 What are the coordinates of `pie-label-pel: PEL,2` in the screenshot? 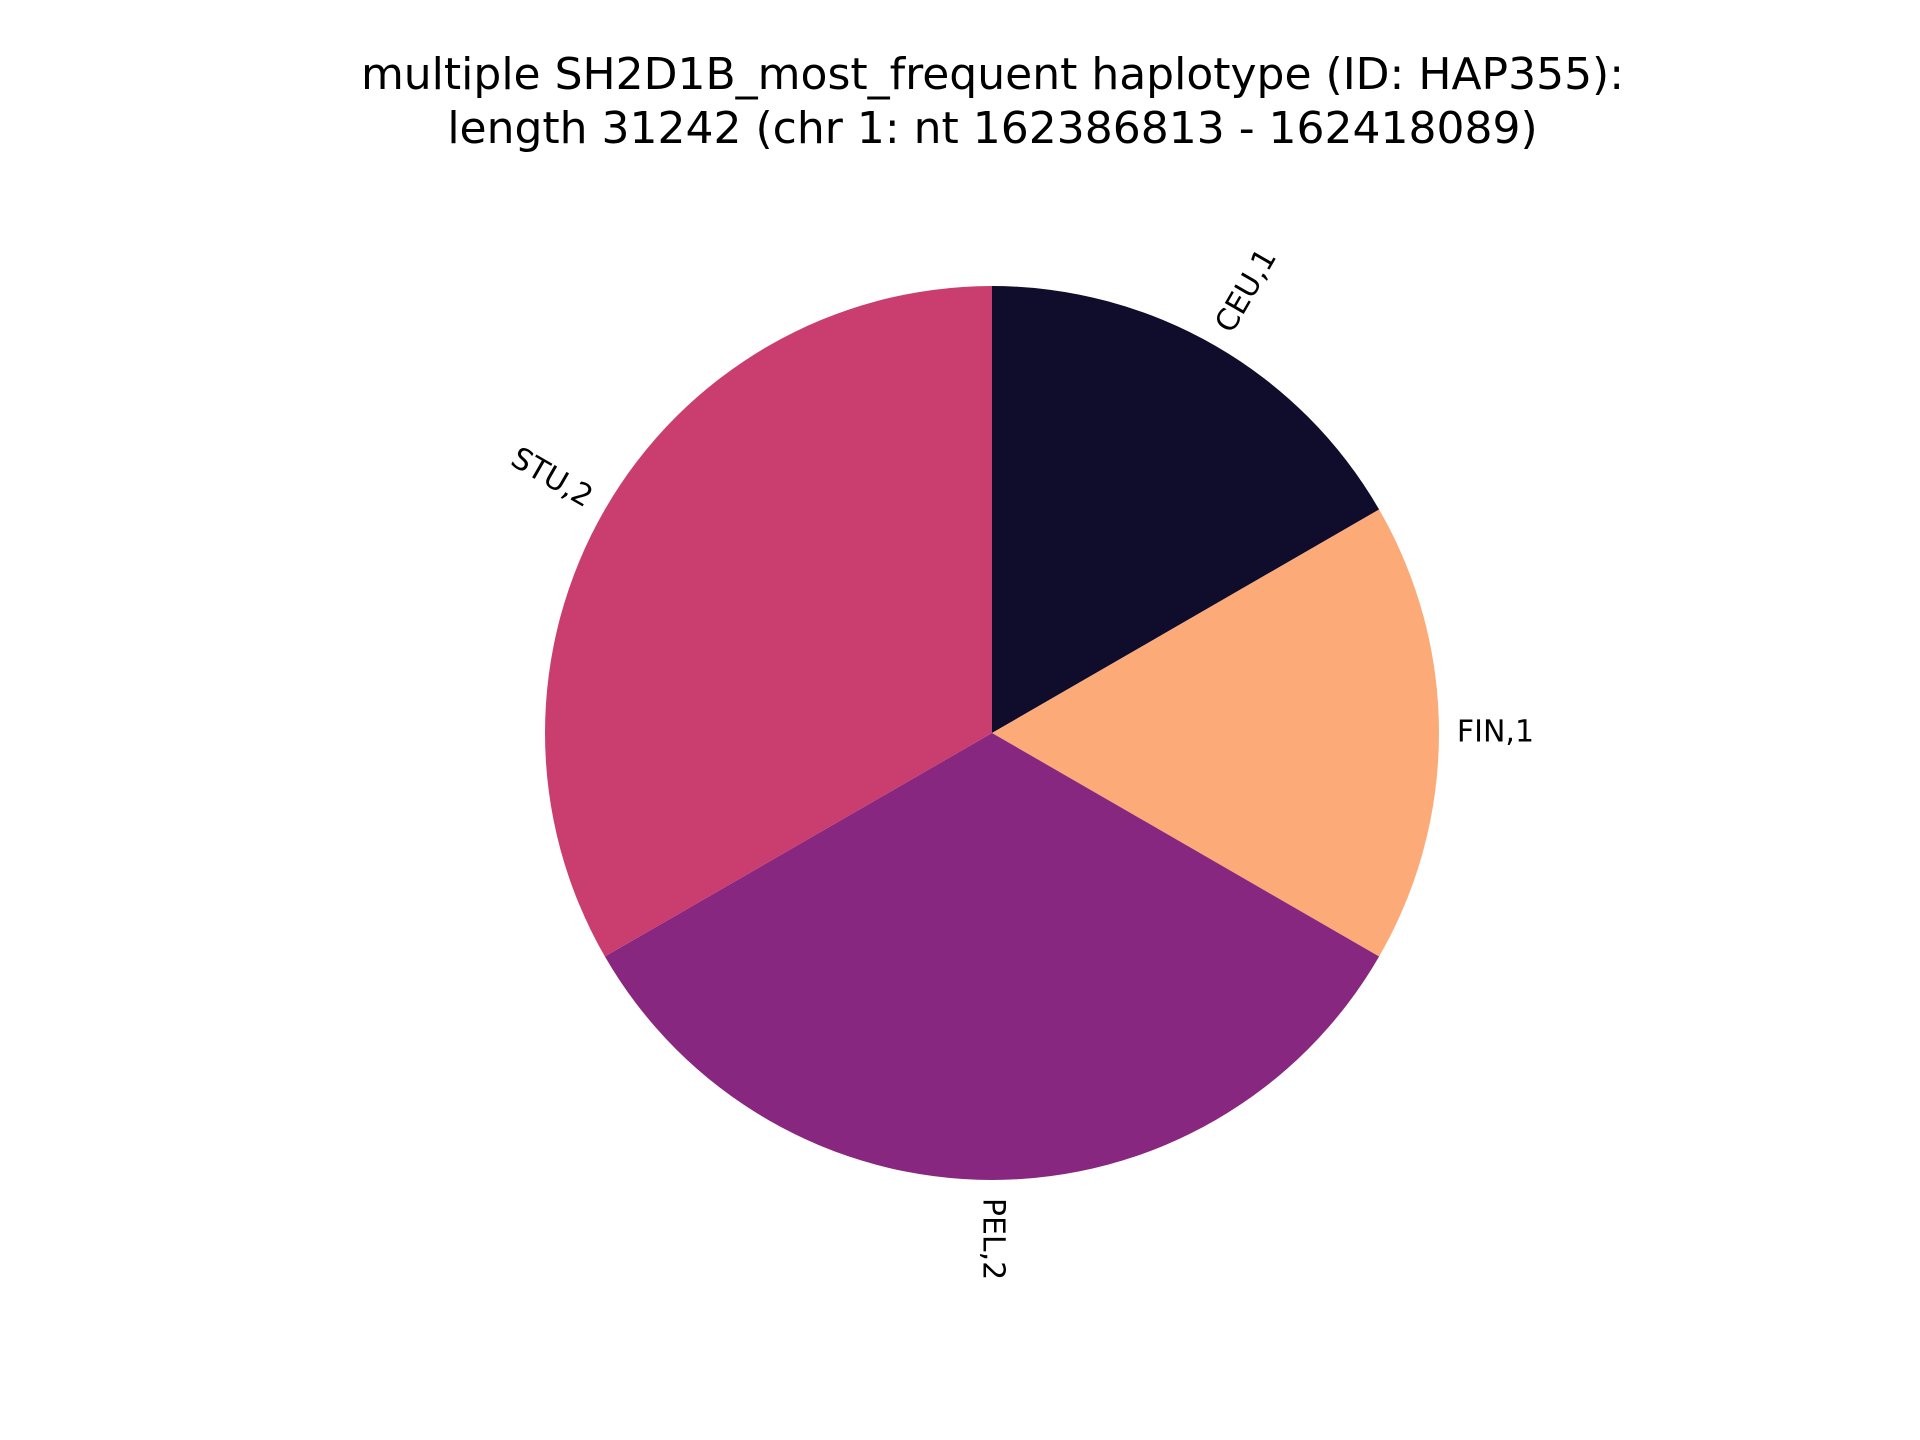 It's located at (993, 1239).